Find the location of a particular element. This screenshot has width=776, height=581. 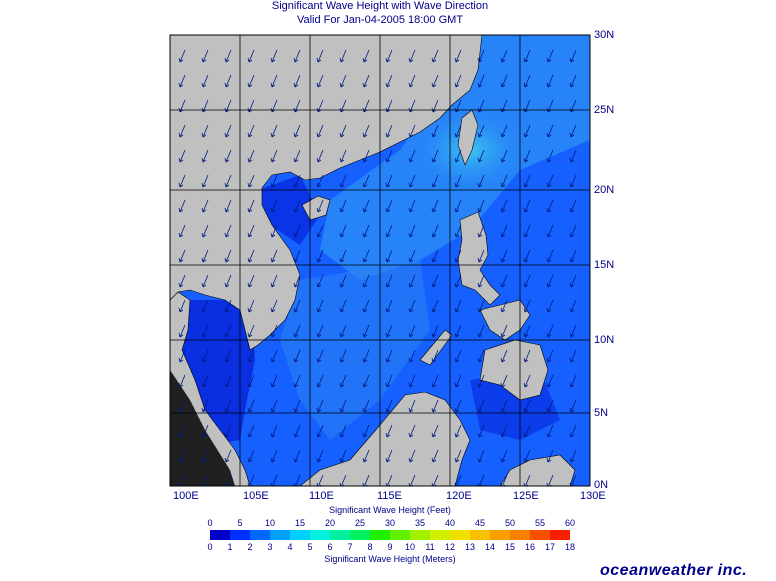

colorbar-meter-tick: 5 is located at coordinates (310, 547).